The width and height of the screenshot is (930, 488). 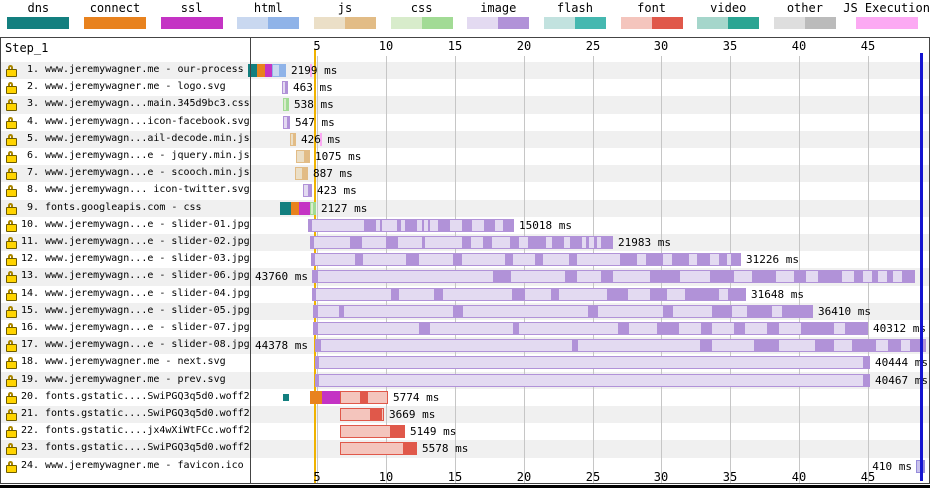 I want to click on legend-swatch-connect, so click(x=114, y=23).